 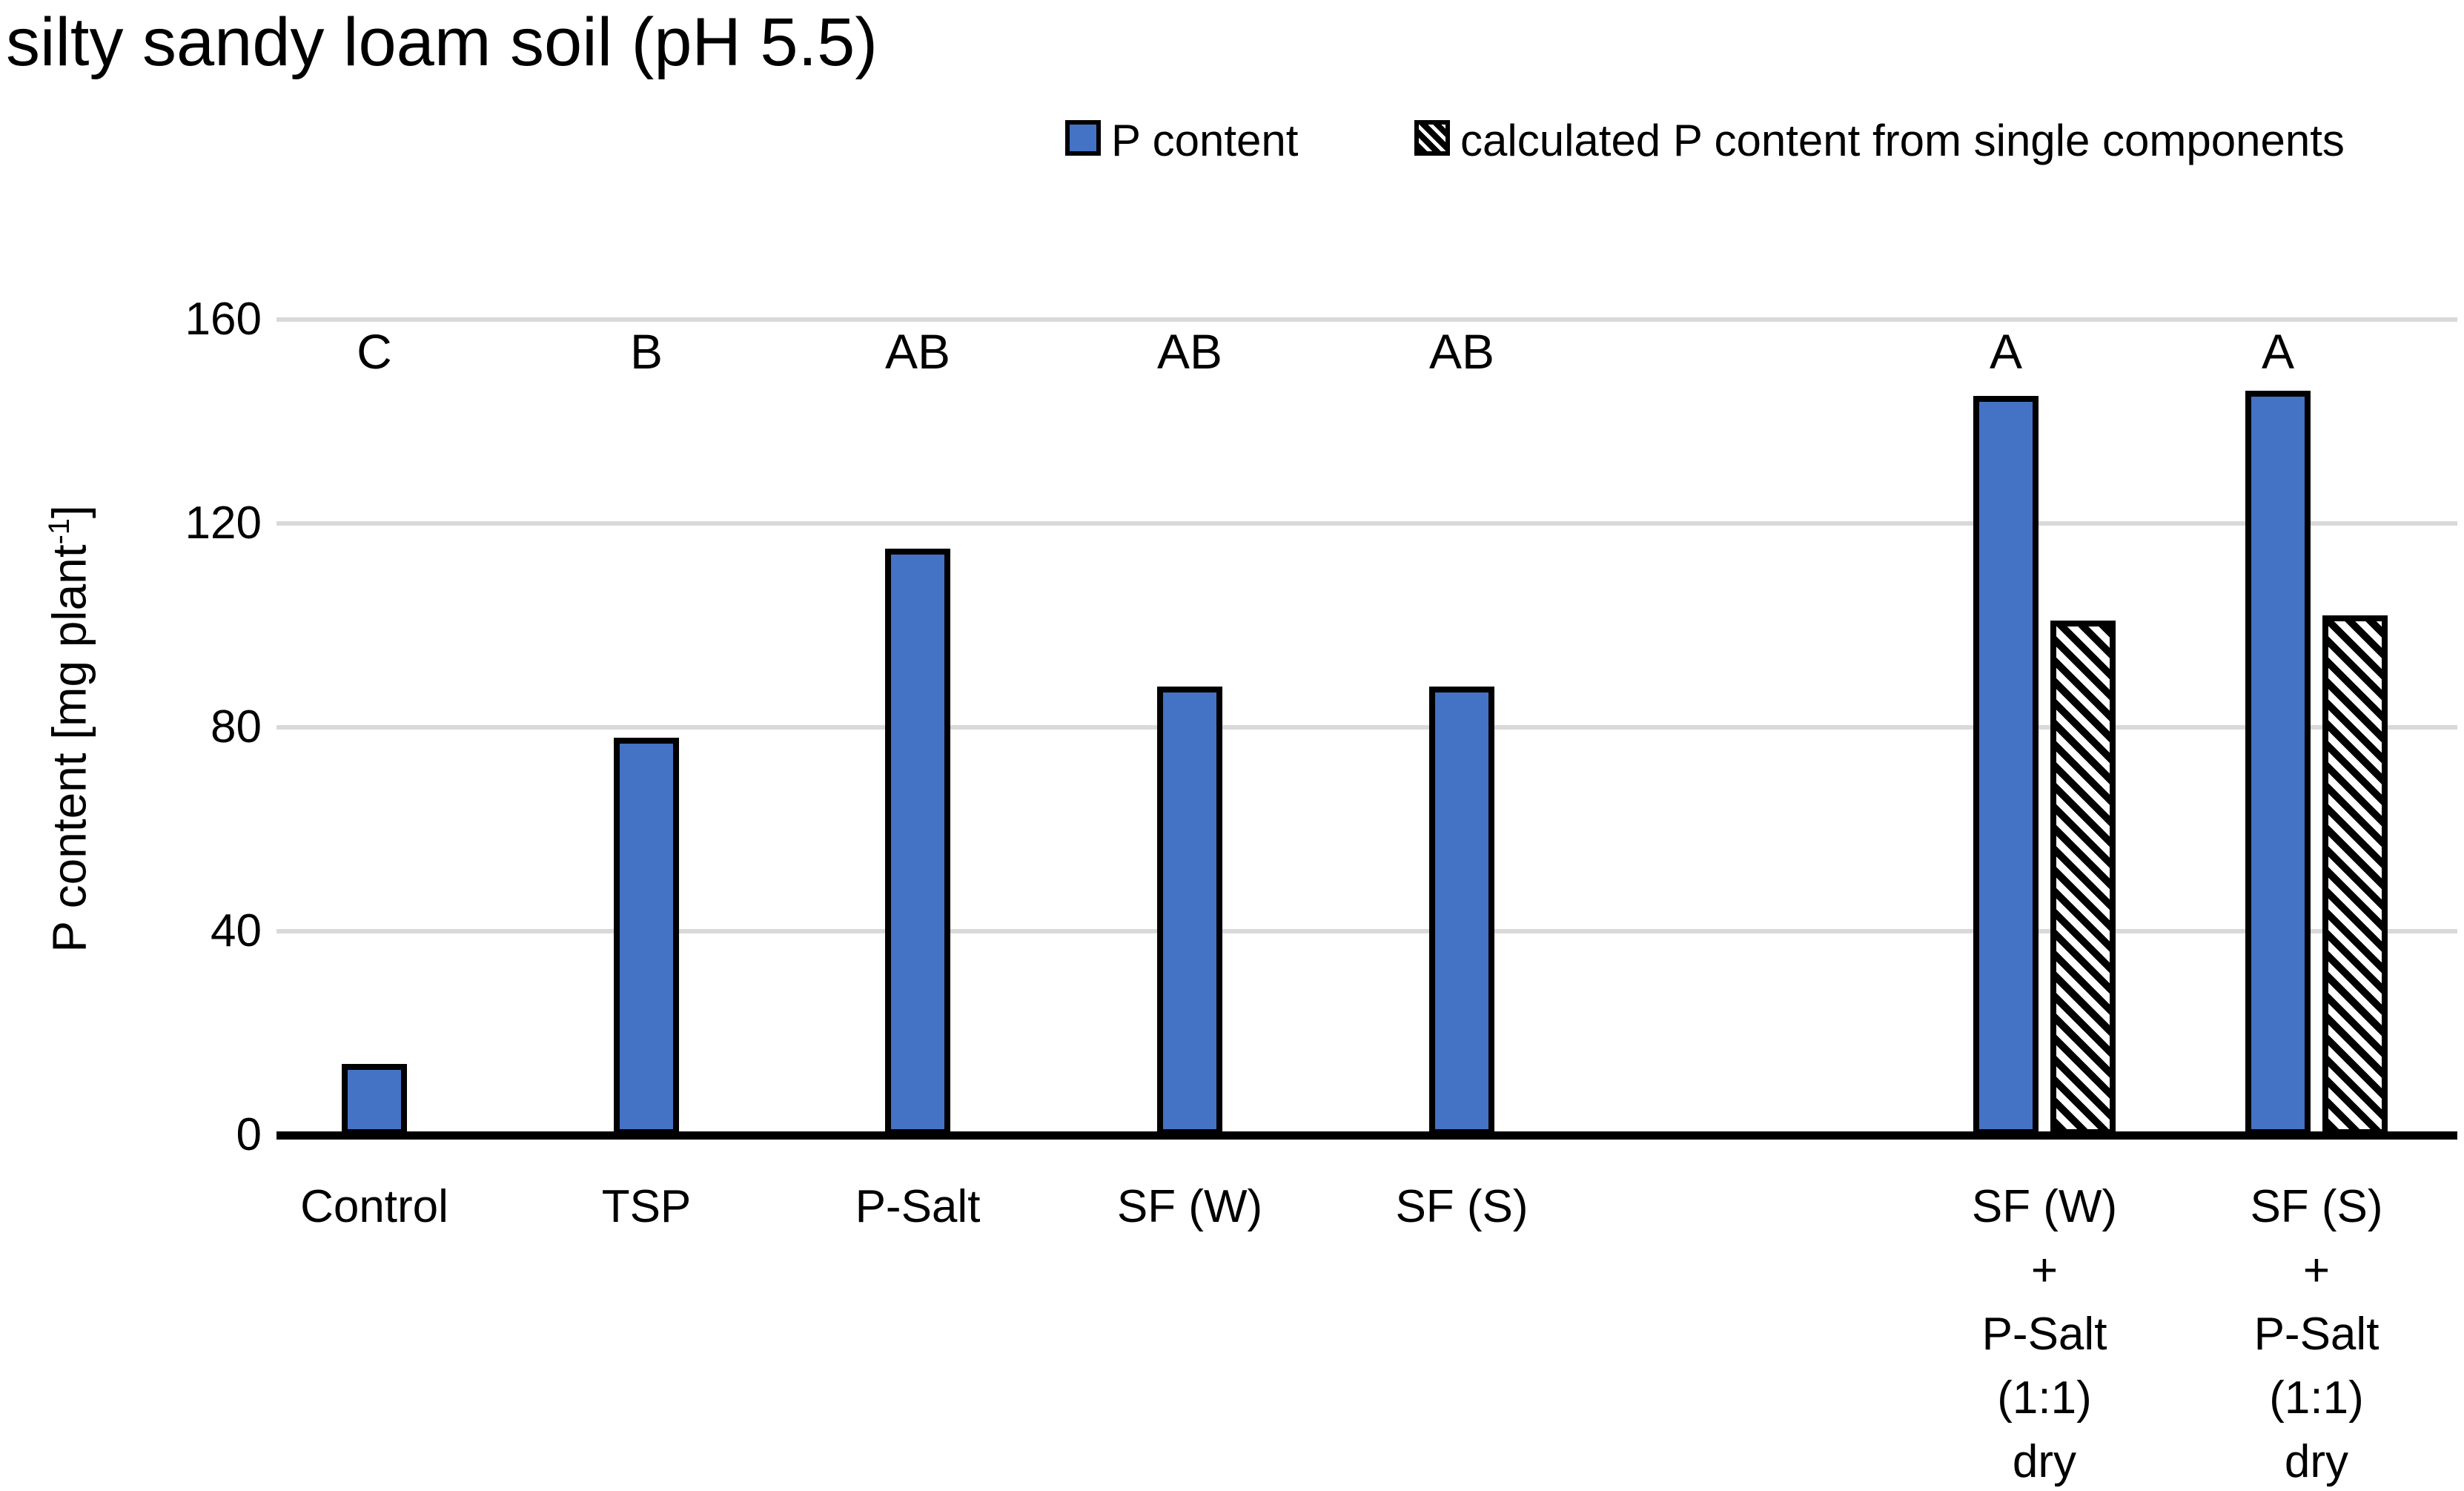 What do you see at coordinates (1189, 352) in the screenshot?
I see `significance-letter-4: AB` at bounding box center [1189, 352].